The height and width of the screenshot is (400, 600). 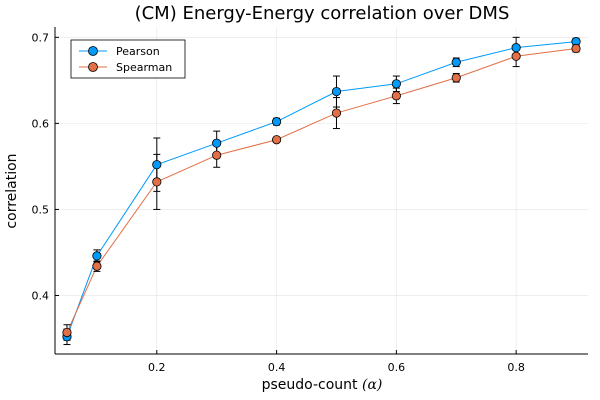 I want to click on x-tick-label: 0.6, so click(x=397, y=367).